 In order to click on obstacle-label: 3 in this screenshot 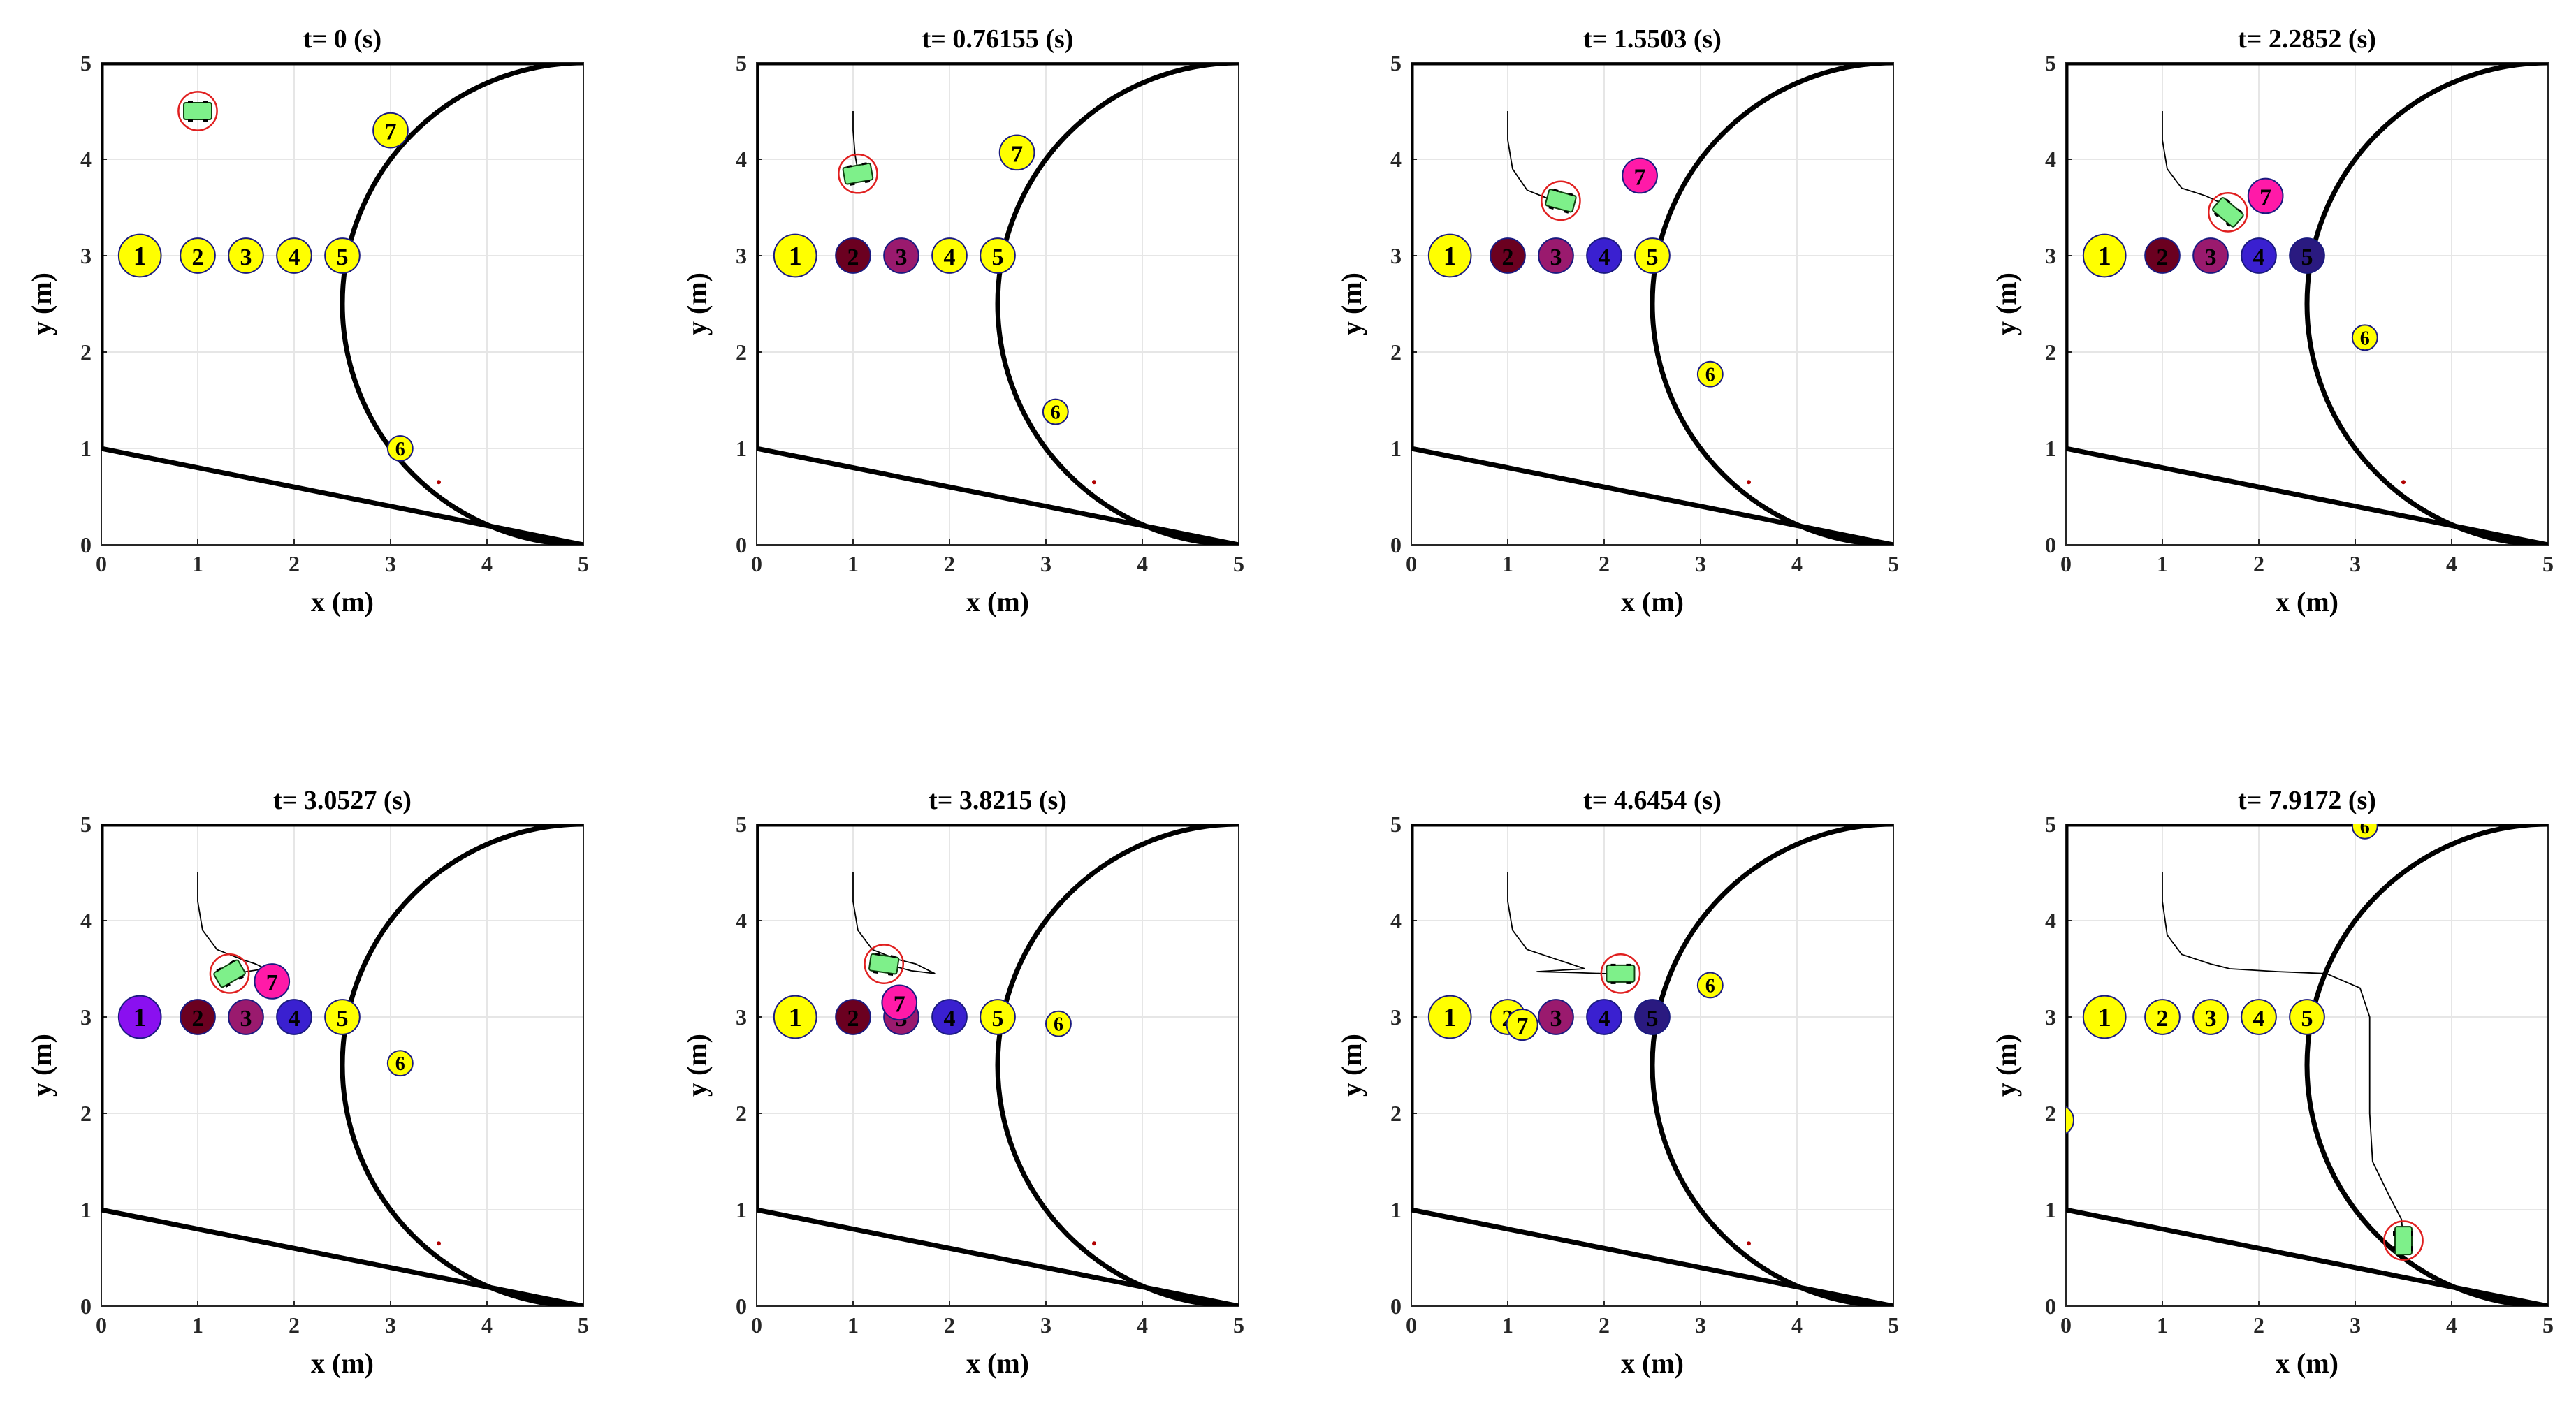, I will do `click(246, 257)`.